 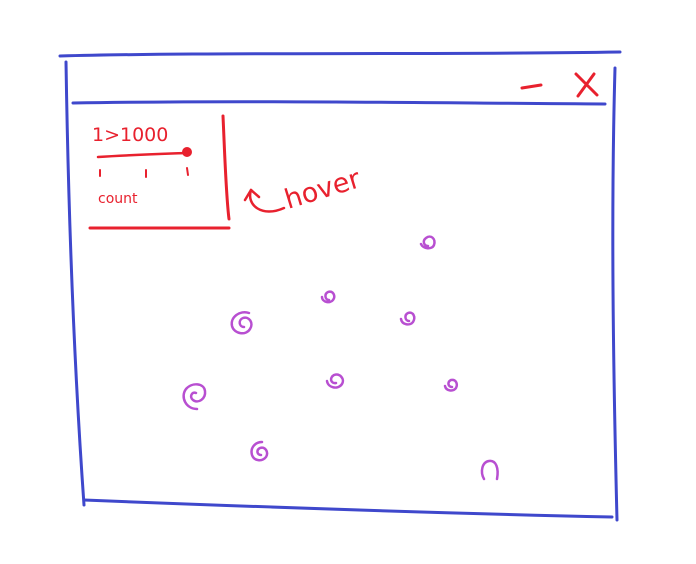 What do you see at coordinates (142, 155) in the screenshot?
I see `slider-track` at bounding box center [142, 155].